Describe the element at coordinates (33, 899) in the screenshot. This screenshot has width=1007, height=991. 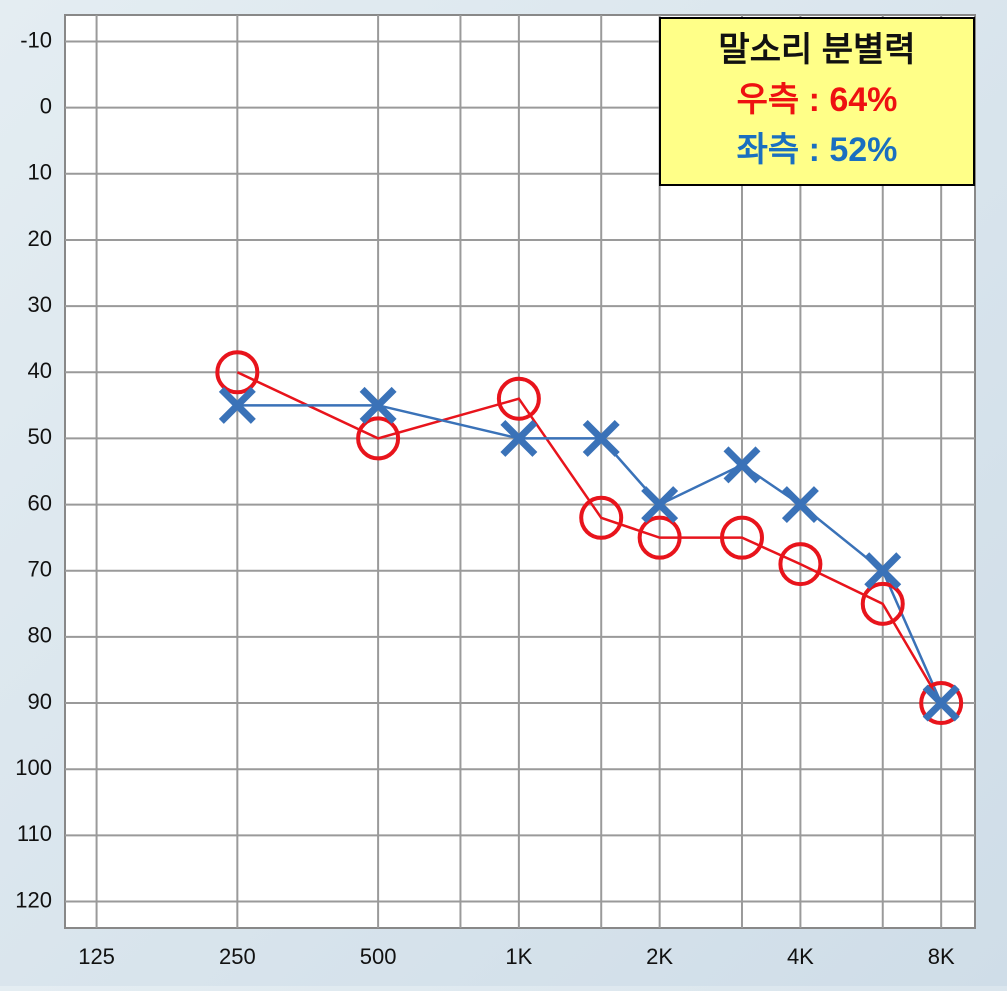
I see `y-tick-label: 120` at that location.